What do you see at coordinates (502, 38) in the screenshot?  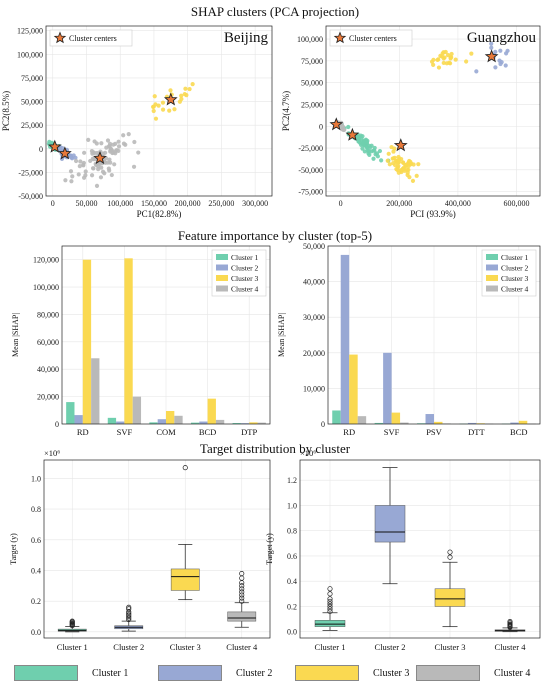 I see `city-label: Guangzhou` at bounding box center [502, 38].